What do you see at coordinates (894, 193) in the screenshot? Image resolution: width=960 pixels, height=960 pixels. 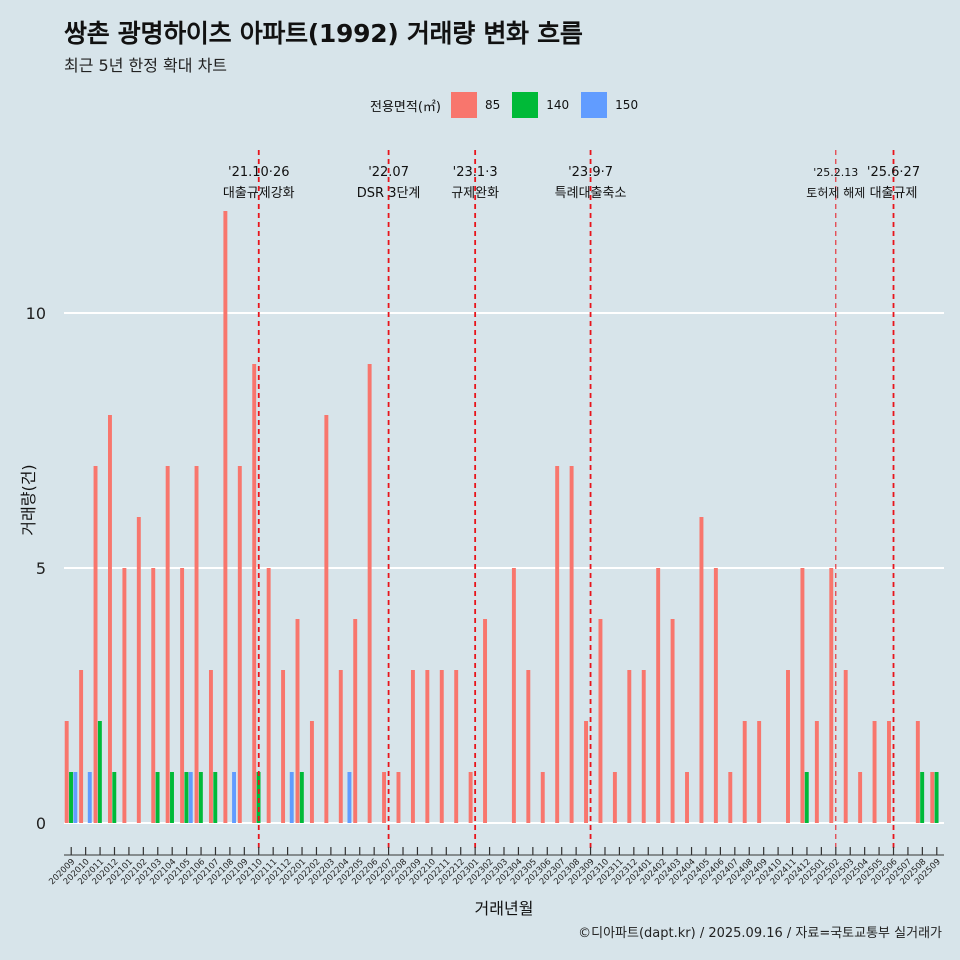 I see `event-label-5: 대출규제` at bounding box center [894, 193].